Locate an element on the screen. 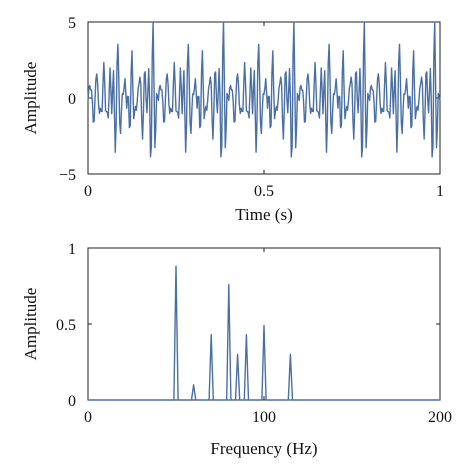 The height and width of the screenshot is (474, 474). freq-y-tick-label-0: 0 is located at coordinates (72, 401).